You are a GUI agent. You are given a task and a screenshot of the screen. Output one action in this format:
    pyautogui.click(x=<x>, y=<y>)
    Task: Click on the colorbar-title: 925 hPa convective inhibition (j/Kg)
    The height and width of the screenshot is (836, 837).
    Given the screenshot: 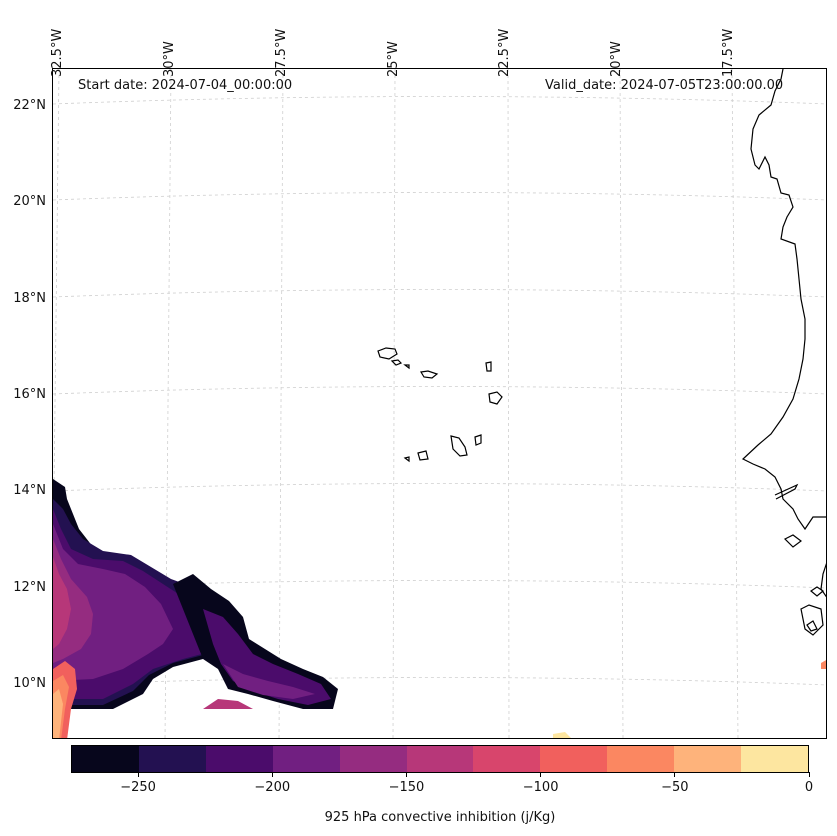 What is the action you would take?
    pyautogui.click(x=440, y=817)
    